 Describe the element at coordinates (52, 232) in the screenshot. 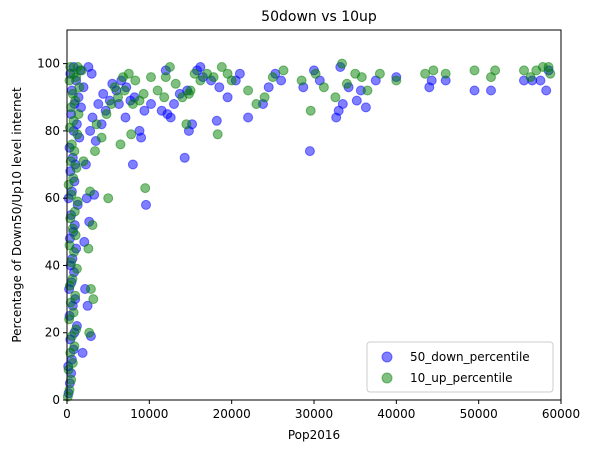

I see `y-axis: 0 20 40 60 80 100` at that location.